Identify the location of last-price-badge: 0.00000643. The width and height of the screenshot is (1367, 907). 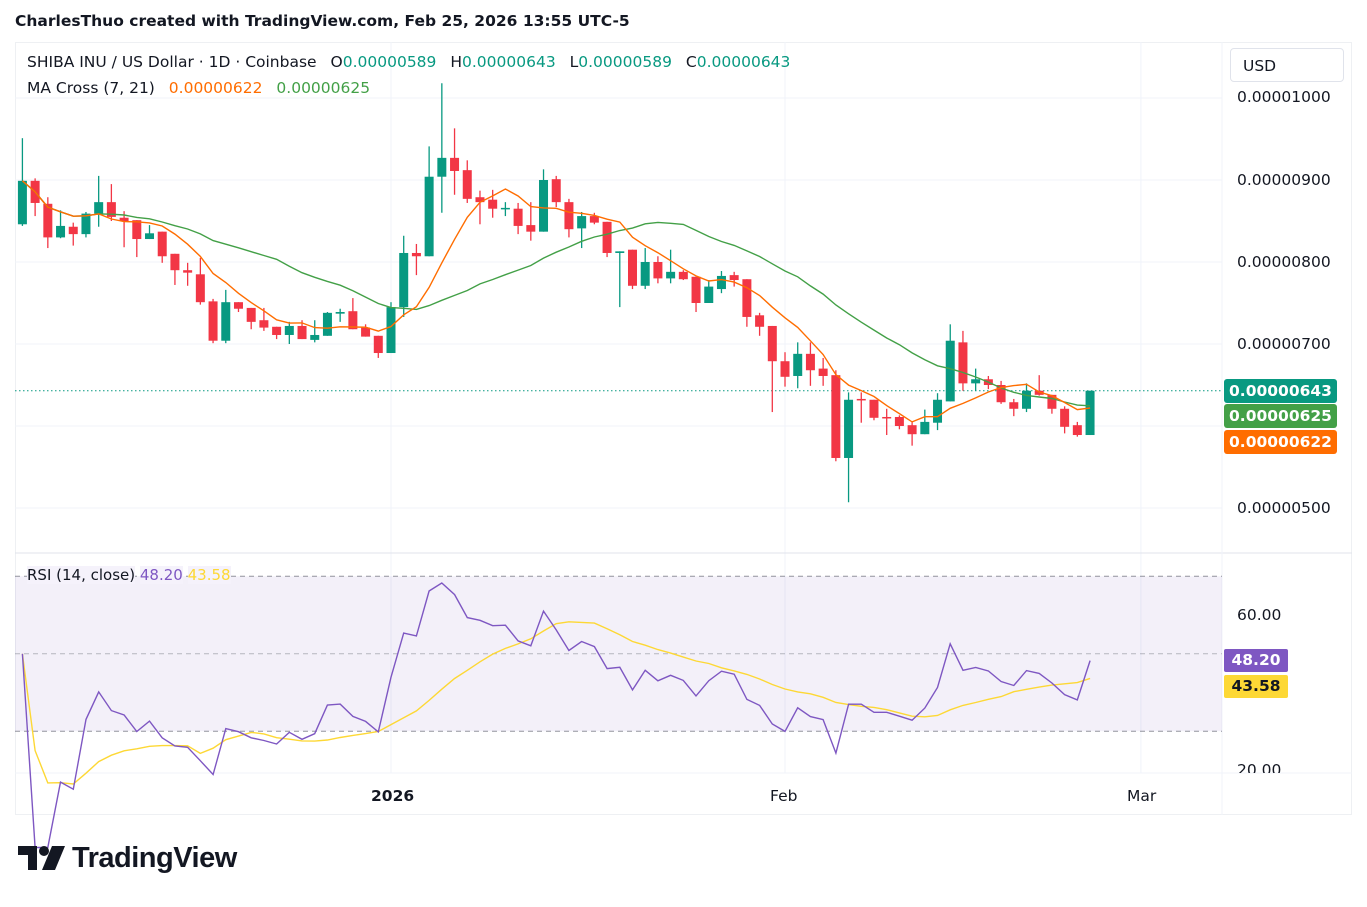
(1280, 391).